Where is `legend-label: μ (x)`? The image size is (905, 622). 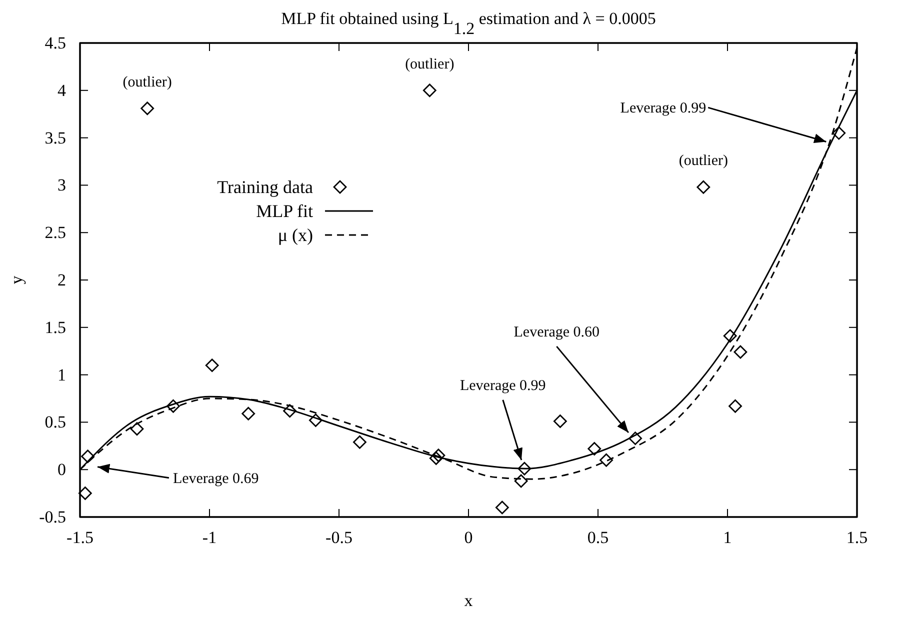
legend-label: μ (x) is located at coordinates (296, 235).